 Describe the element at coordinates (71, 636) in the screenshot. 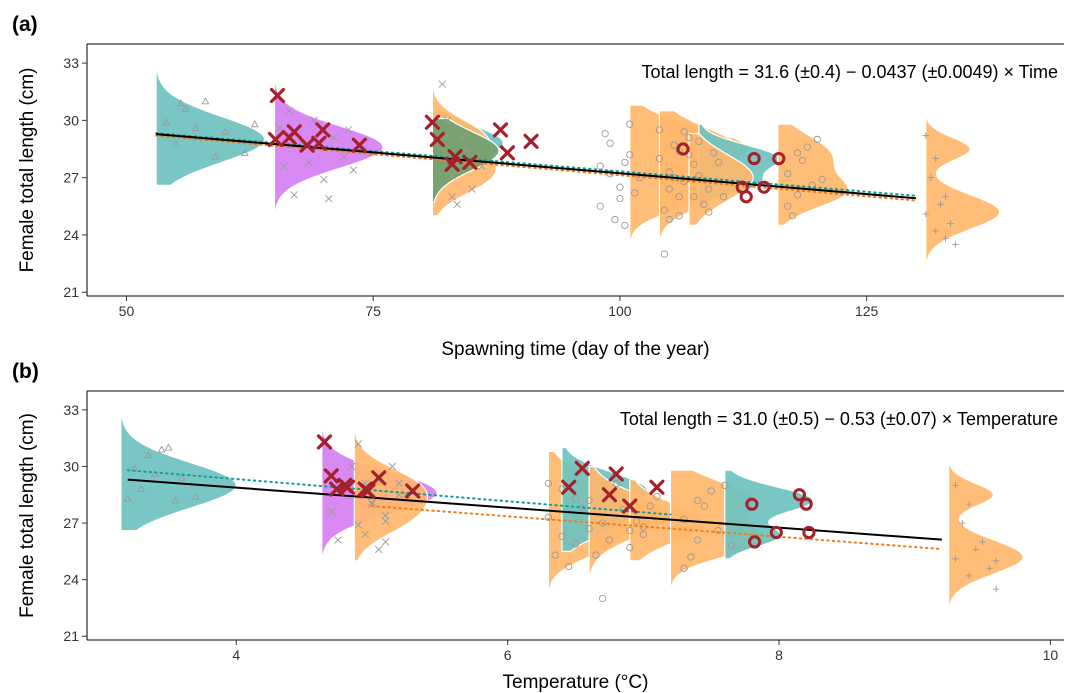

I see `y-tick-label: 21` at that location.